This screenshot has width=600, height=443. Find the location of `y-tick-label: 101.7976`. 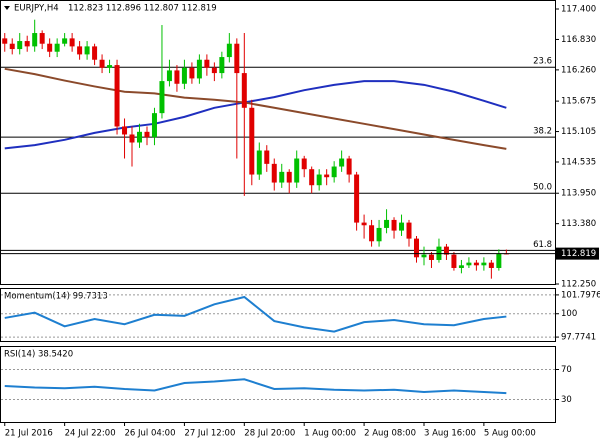

y-tick-label: 101.7976 is located at coordinates (580, 295).